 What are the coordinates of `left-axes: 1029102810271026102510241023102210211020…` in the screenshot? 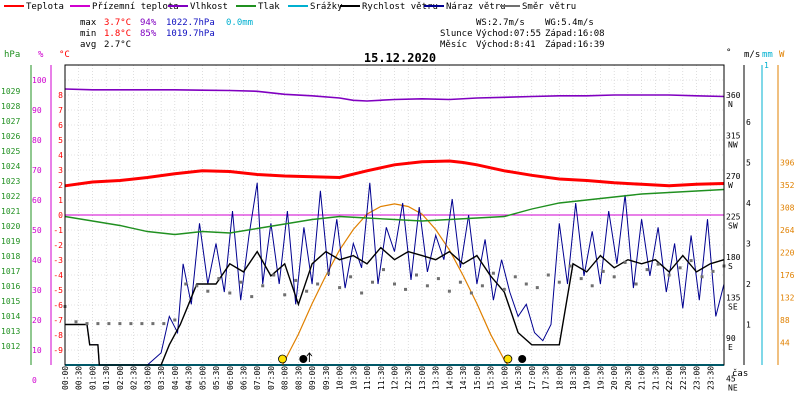 It's located at (32, 225).